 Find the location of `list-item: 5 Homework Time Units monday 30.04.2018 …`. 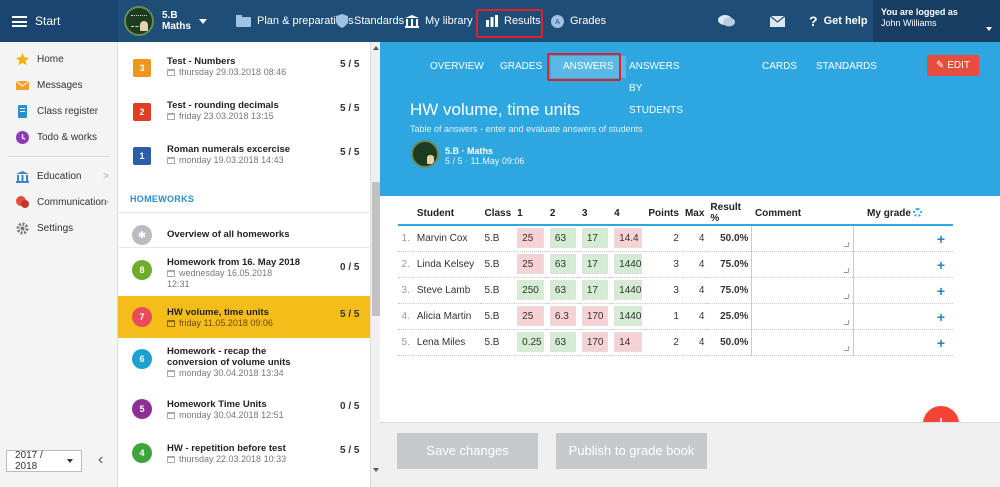

list-item: 5 Homework Time Units monday 30.04.2018 … is located at coordinates (244, 409).